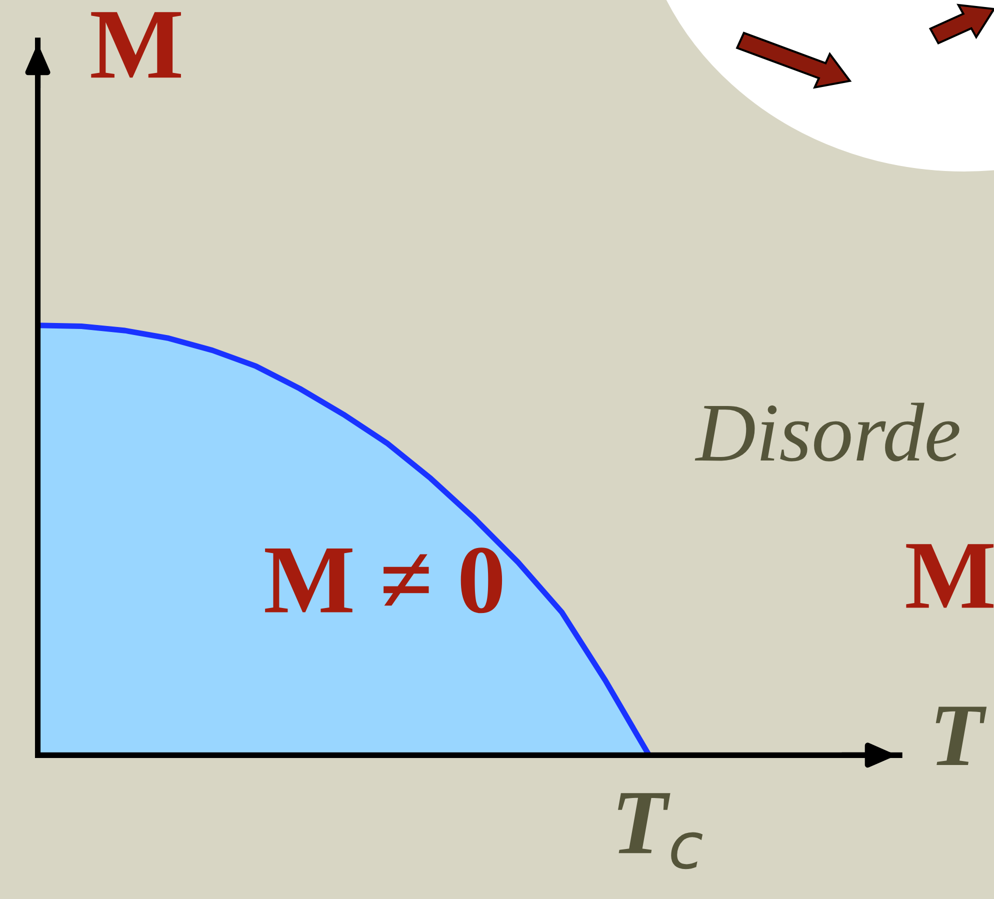 The image size is (994, 899). I want to click on text: T$_{c}$, so click(660, 831).